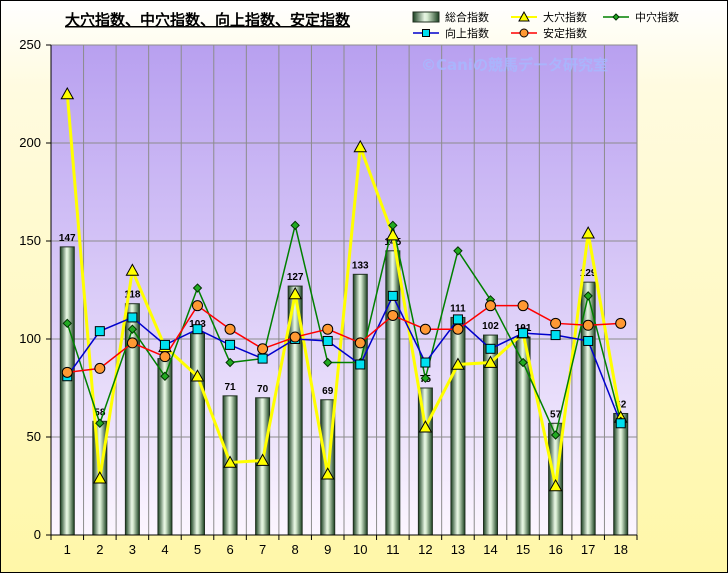  What do you see at coordinates (328, 391) in the screenshot?
I see `bar-data-label: 69` at bounding box center [328, 391].